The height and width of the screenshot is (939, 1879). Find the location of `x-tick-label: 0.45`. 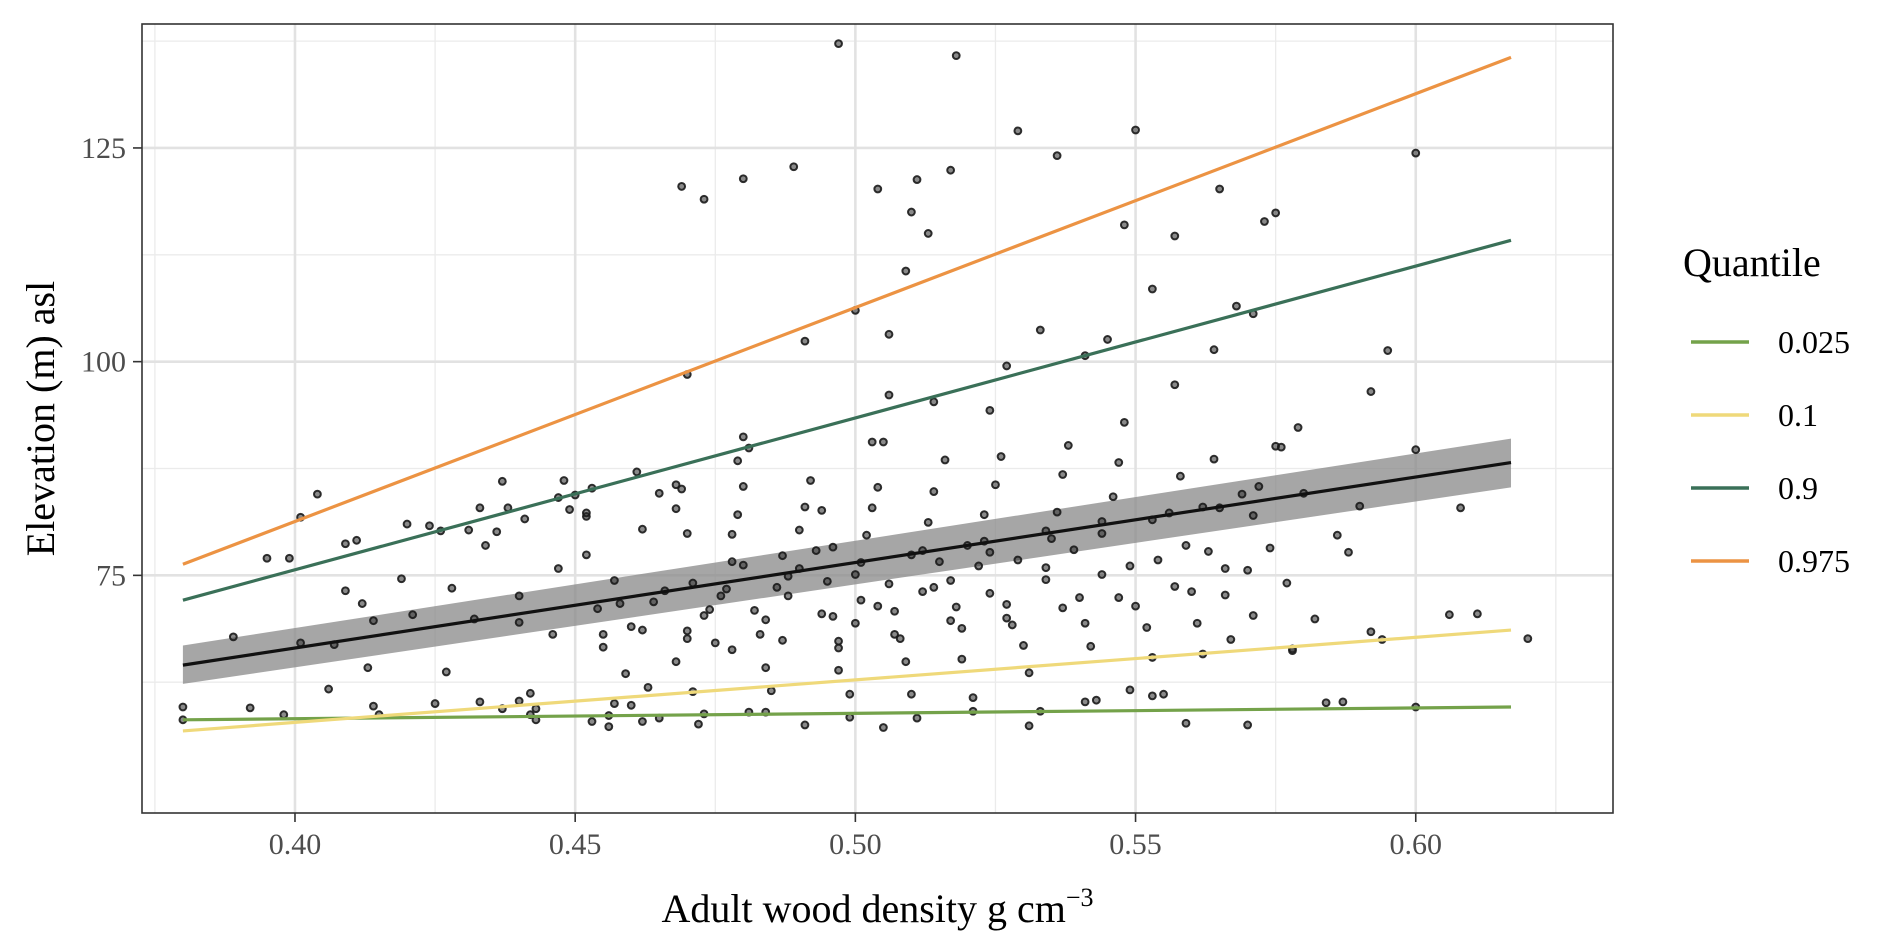

x-tick-label: 0.45 is located at coordinates (575, 844).